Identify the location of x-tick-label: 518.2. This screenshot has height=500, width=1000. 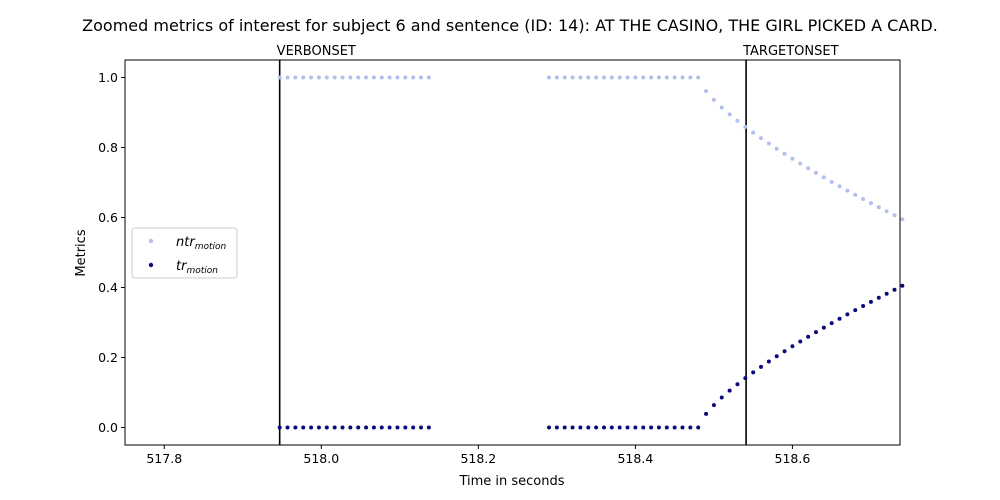
(478, 458).